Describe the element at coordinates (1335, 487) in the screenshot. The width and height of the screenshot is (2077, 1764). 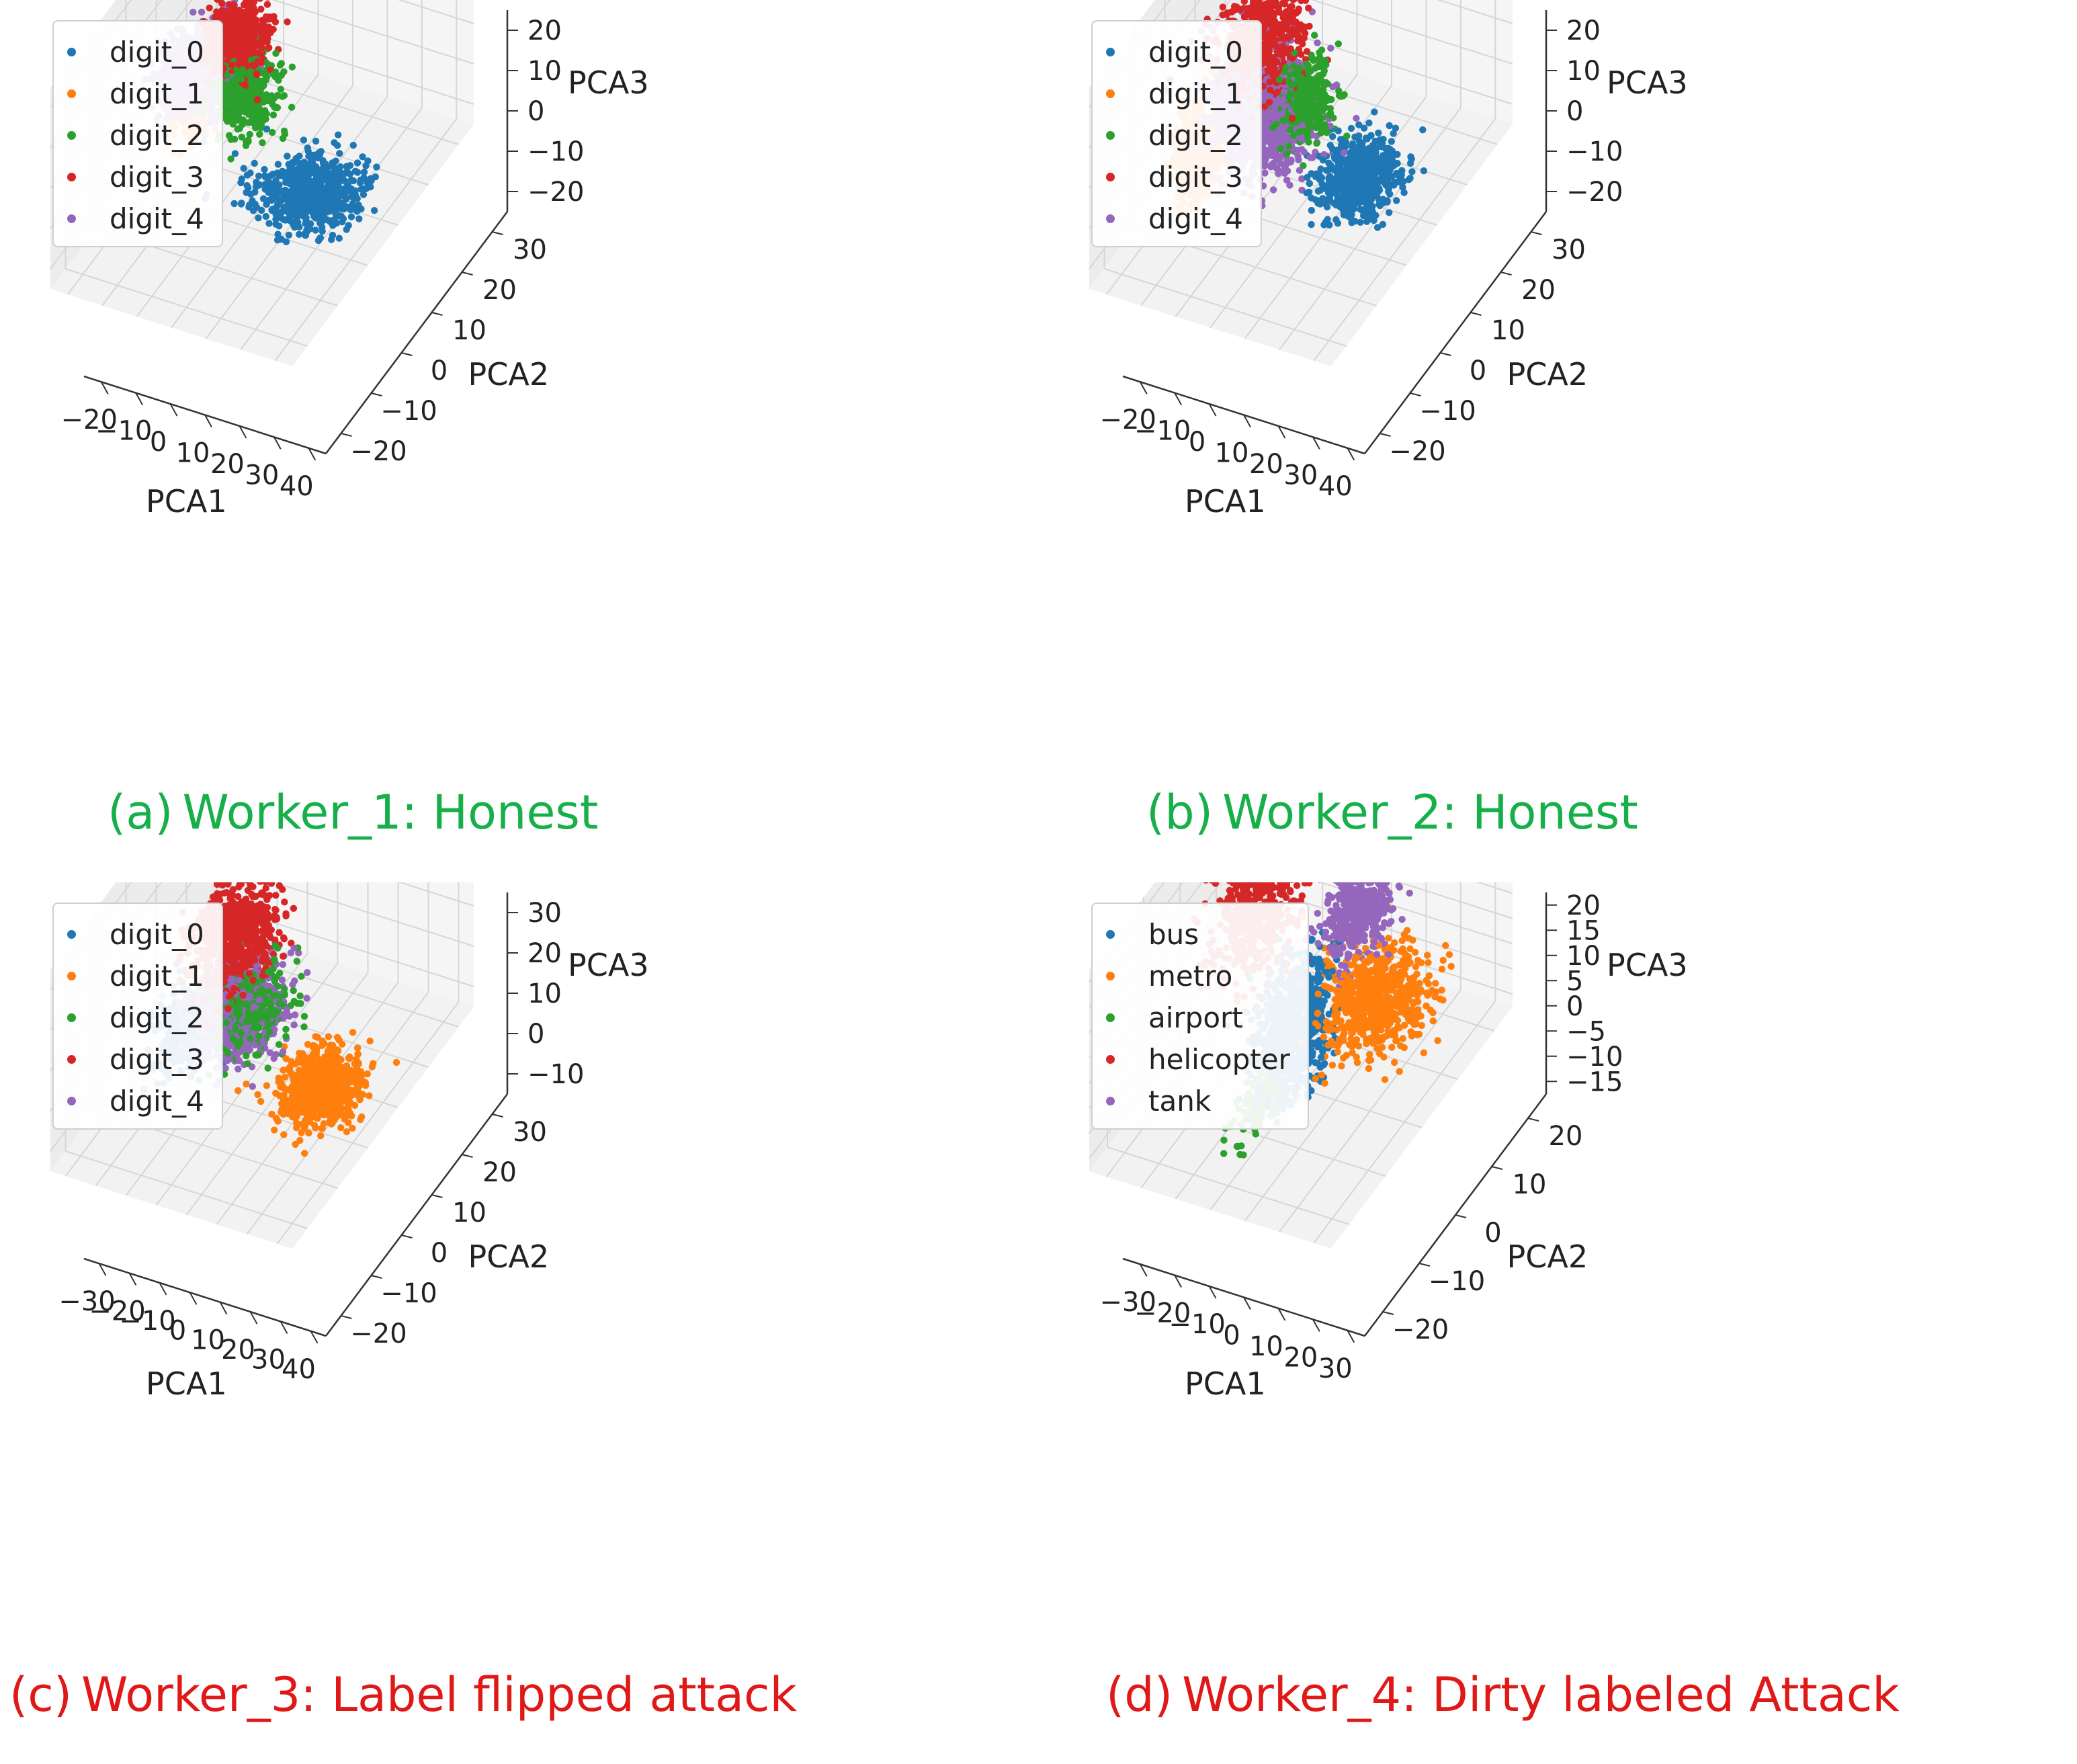
I see `x-tick-label: 40` at that location.